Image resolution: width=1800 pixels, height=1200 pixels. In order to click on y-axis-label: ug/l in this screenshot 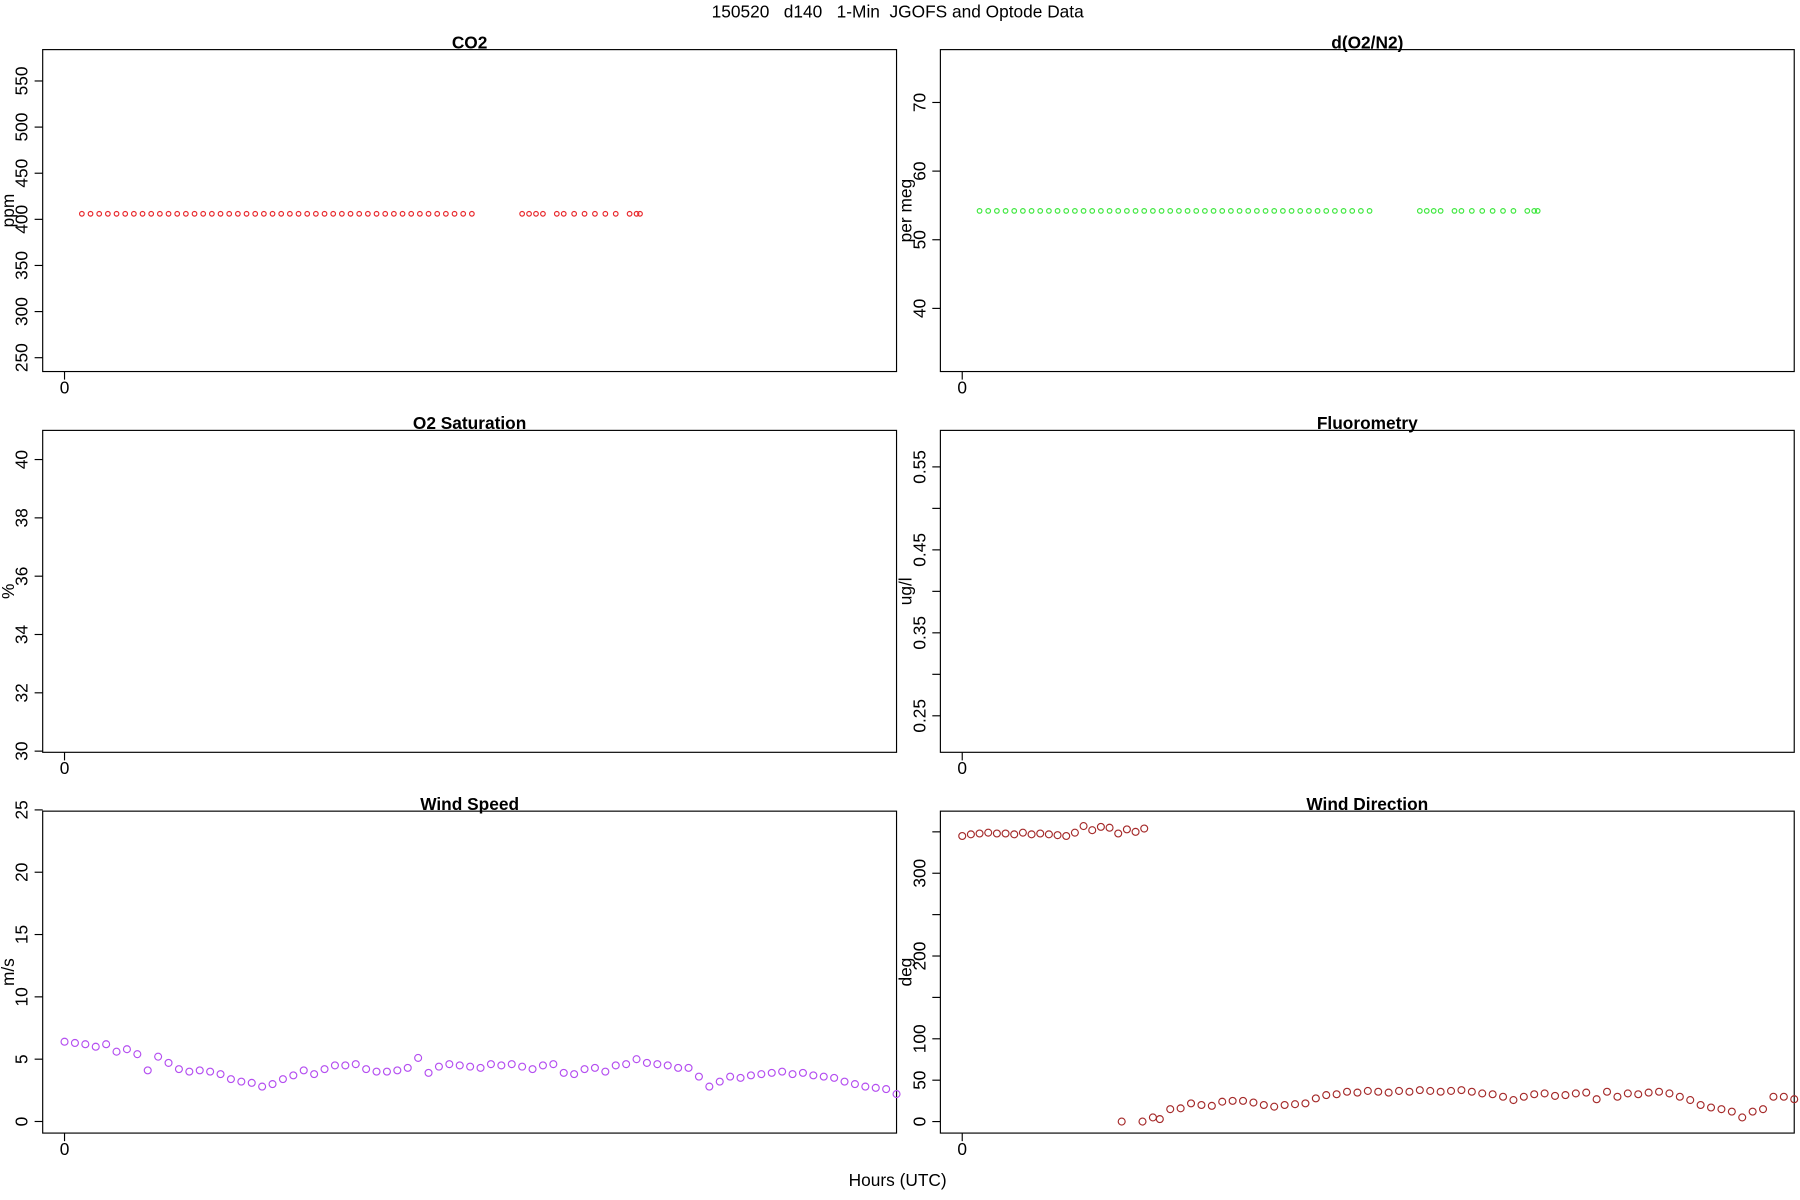, I will do `click(905, 591)`.